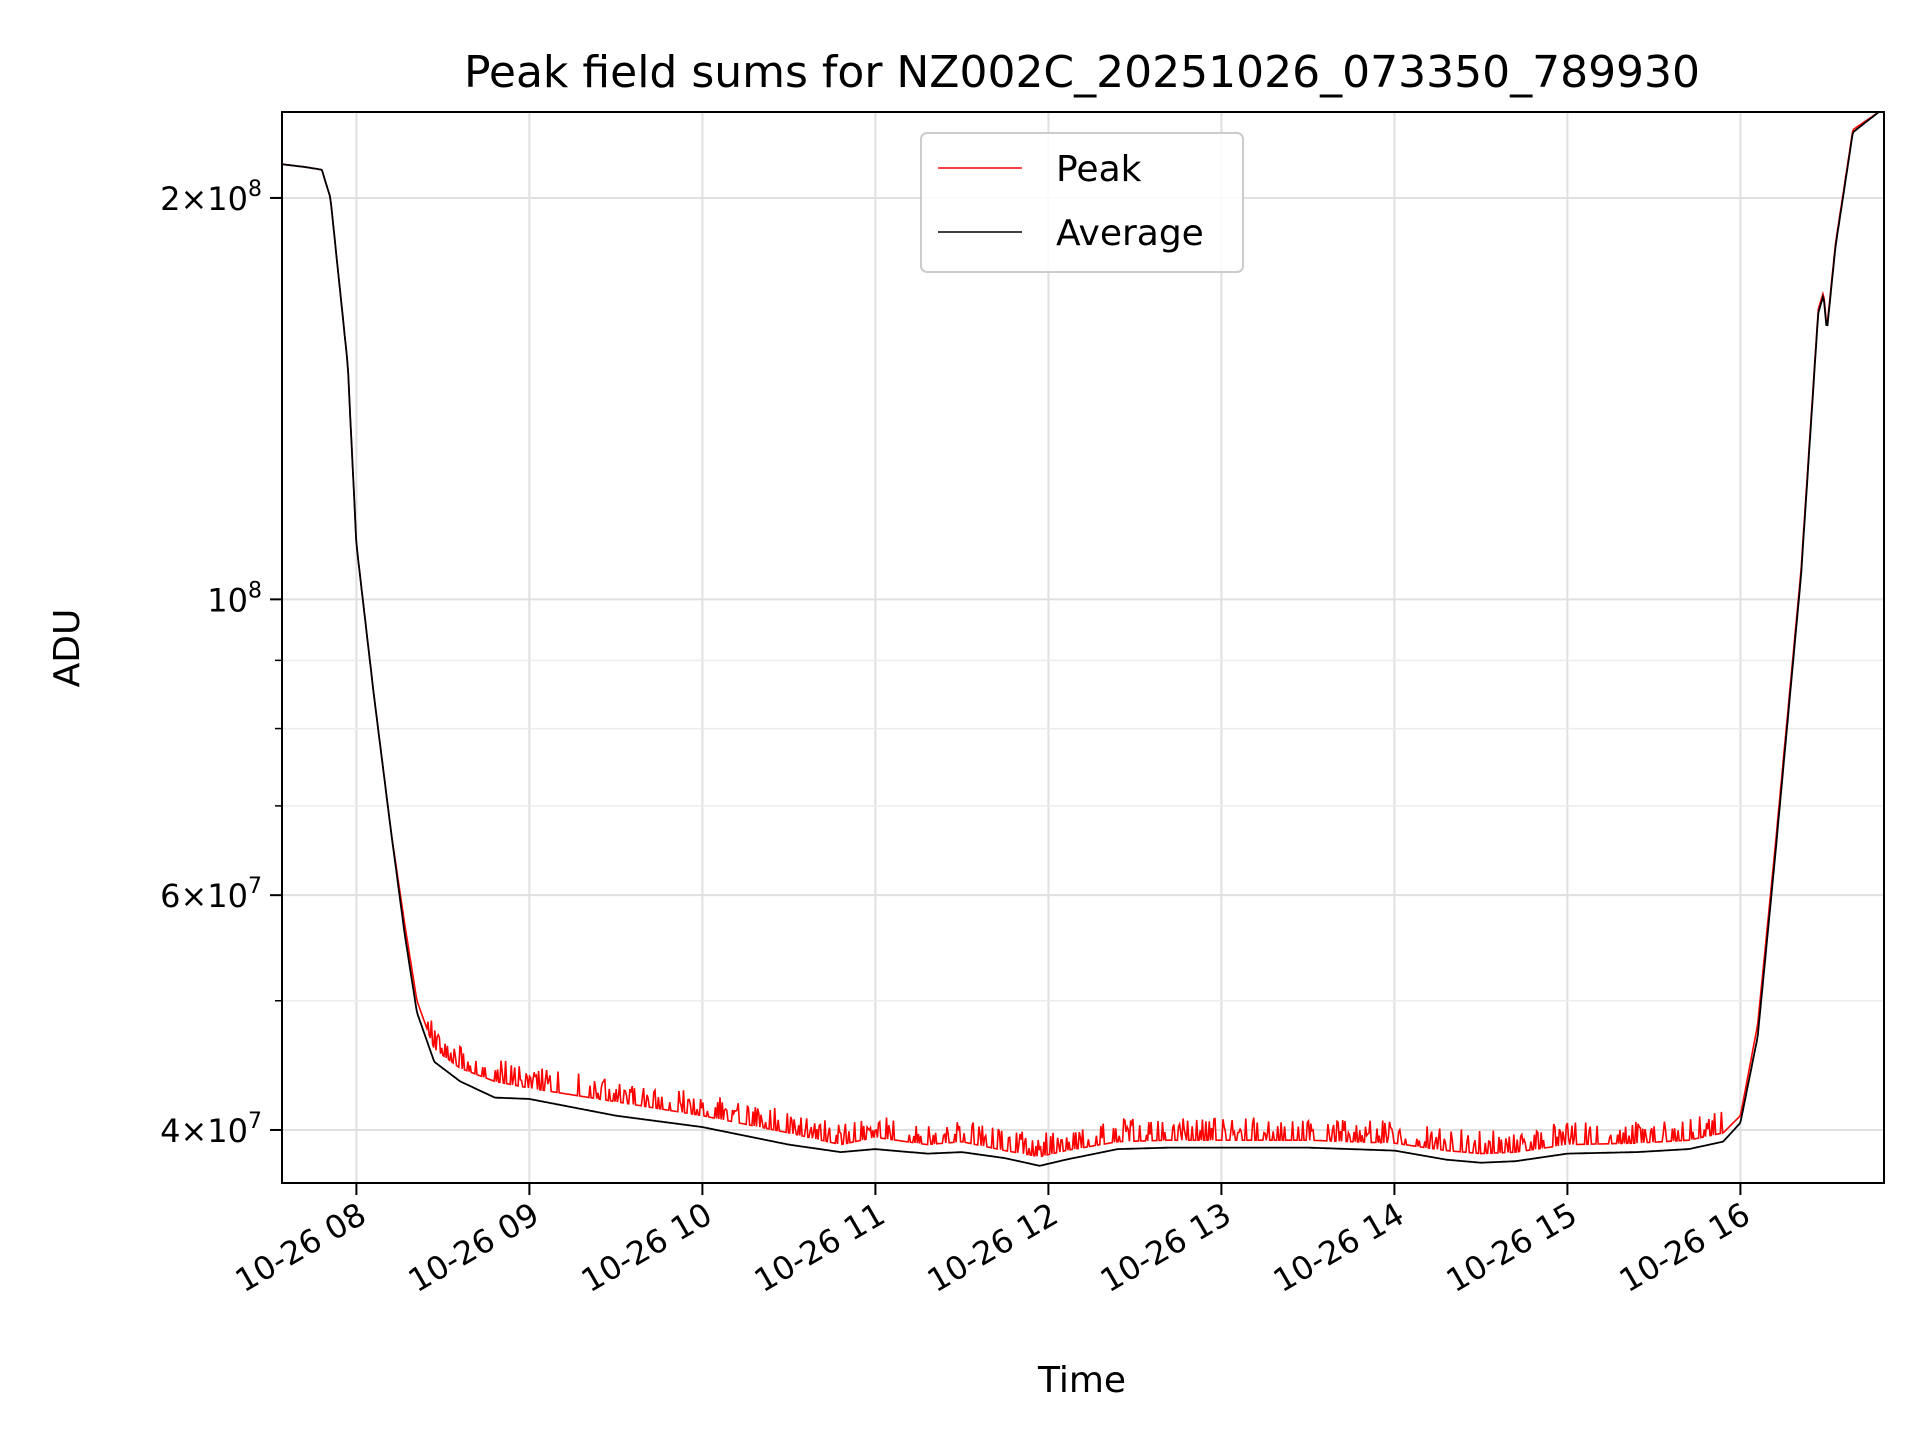  What do you see at coordinates (1082, 202) in the screenshot?
I see `legend: Peak Average` at bounding box center [1082, 202].